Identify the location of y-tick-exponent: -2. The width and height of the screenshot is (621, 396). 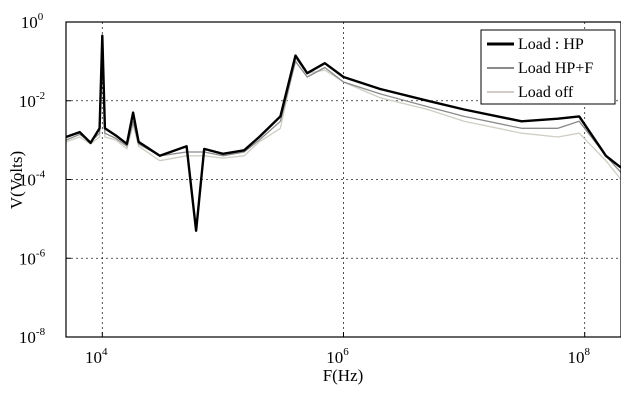
(40, 96).